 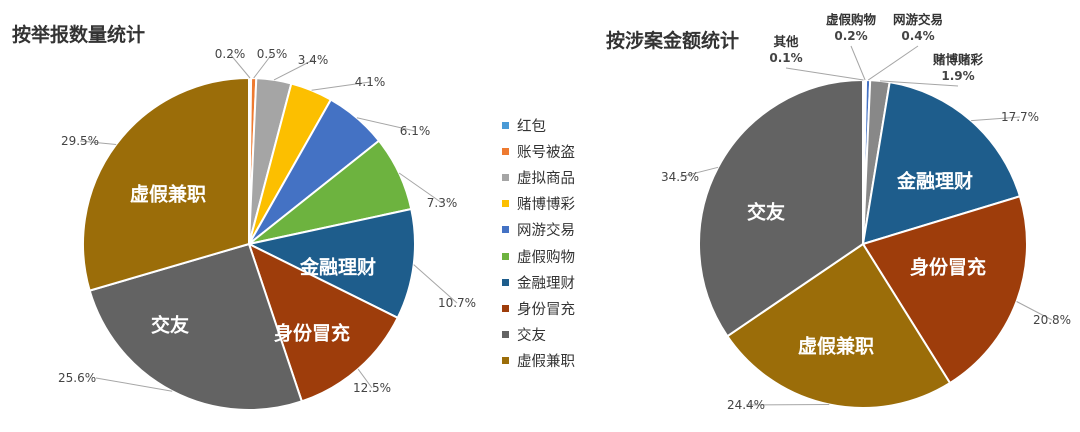 I want to click on percent-label: 12.5%, so click(x=372, y=388).